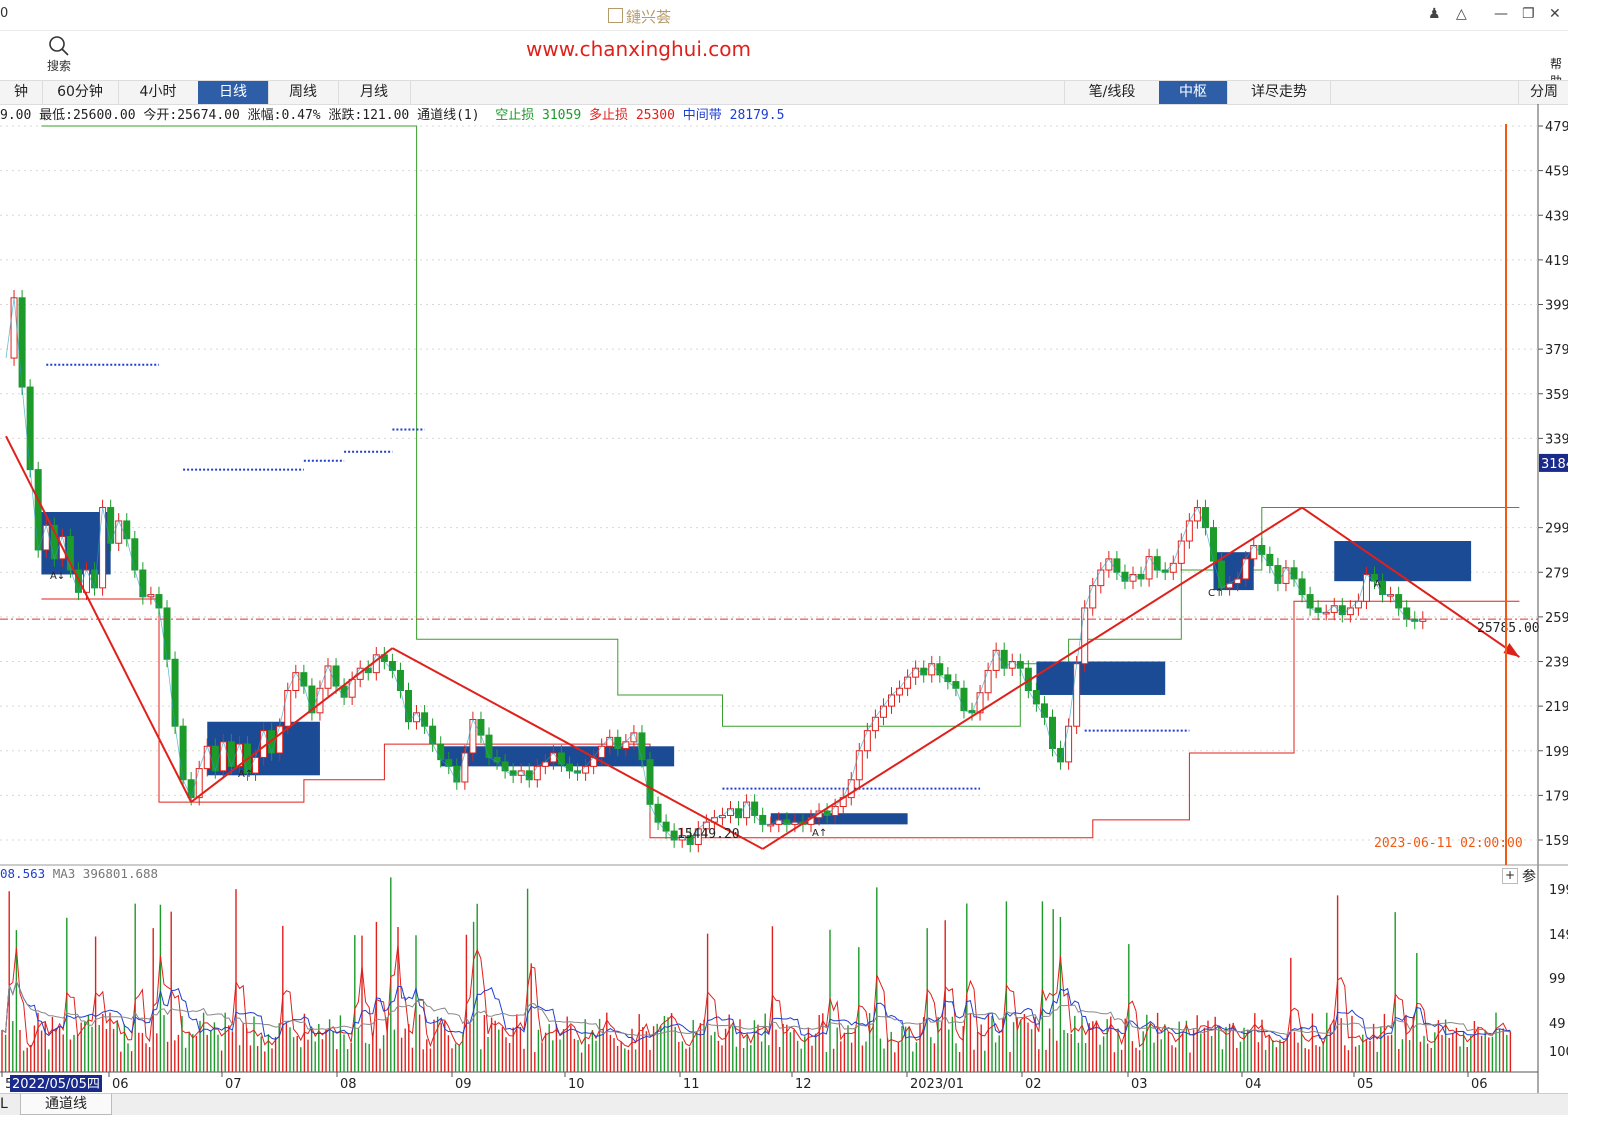  I want to click on add-indicator-button: +, so click(1510, 876).